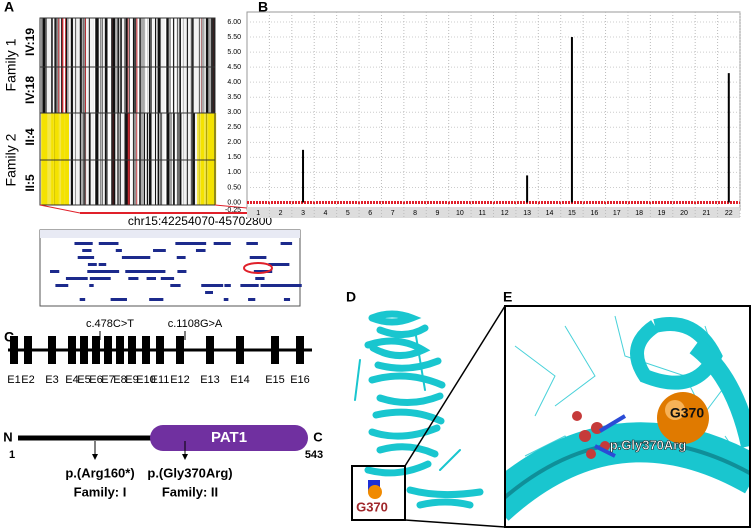  What do you see at coordinates (189, 472) in the screenshot?
I see `protein-variant: p.(Gly370Arg)` at bounding box center [189, 472].